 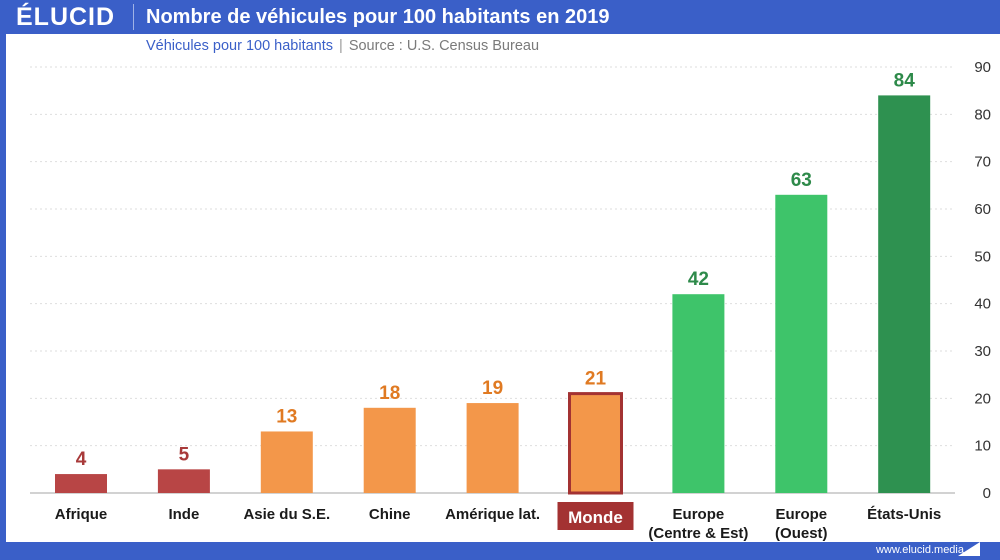 What do you see at coordinates (81, 514) in the screenshot?
I see `category-label: Afrique` at bounding box center [81, 514].